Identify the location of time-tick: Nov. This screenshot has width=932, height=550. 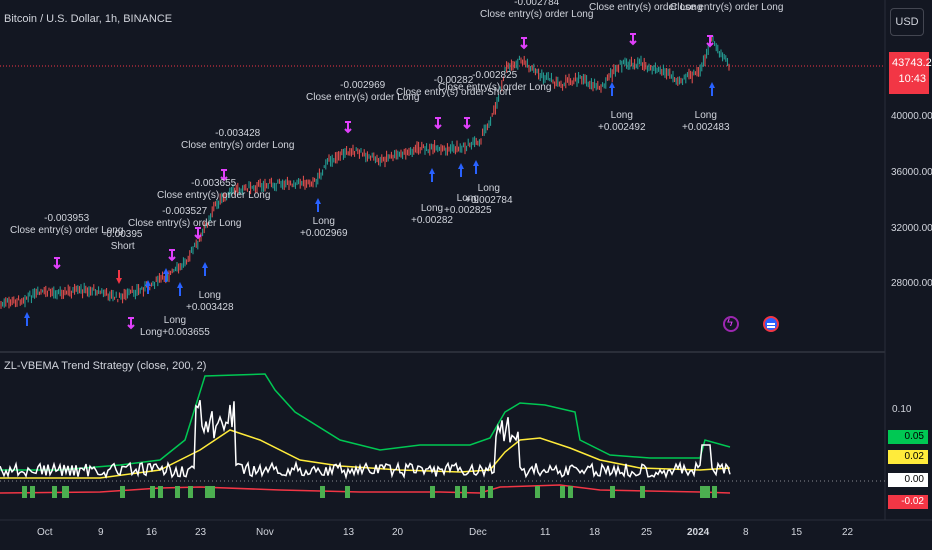
(265, 532).